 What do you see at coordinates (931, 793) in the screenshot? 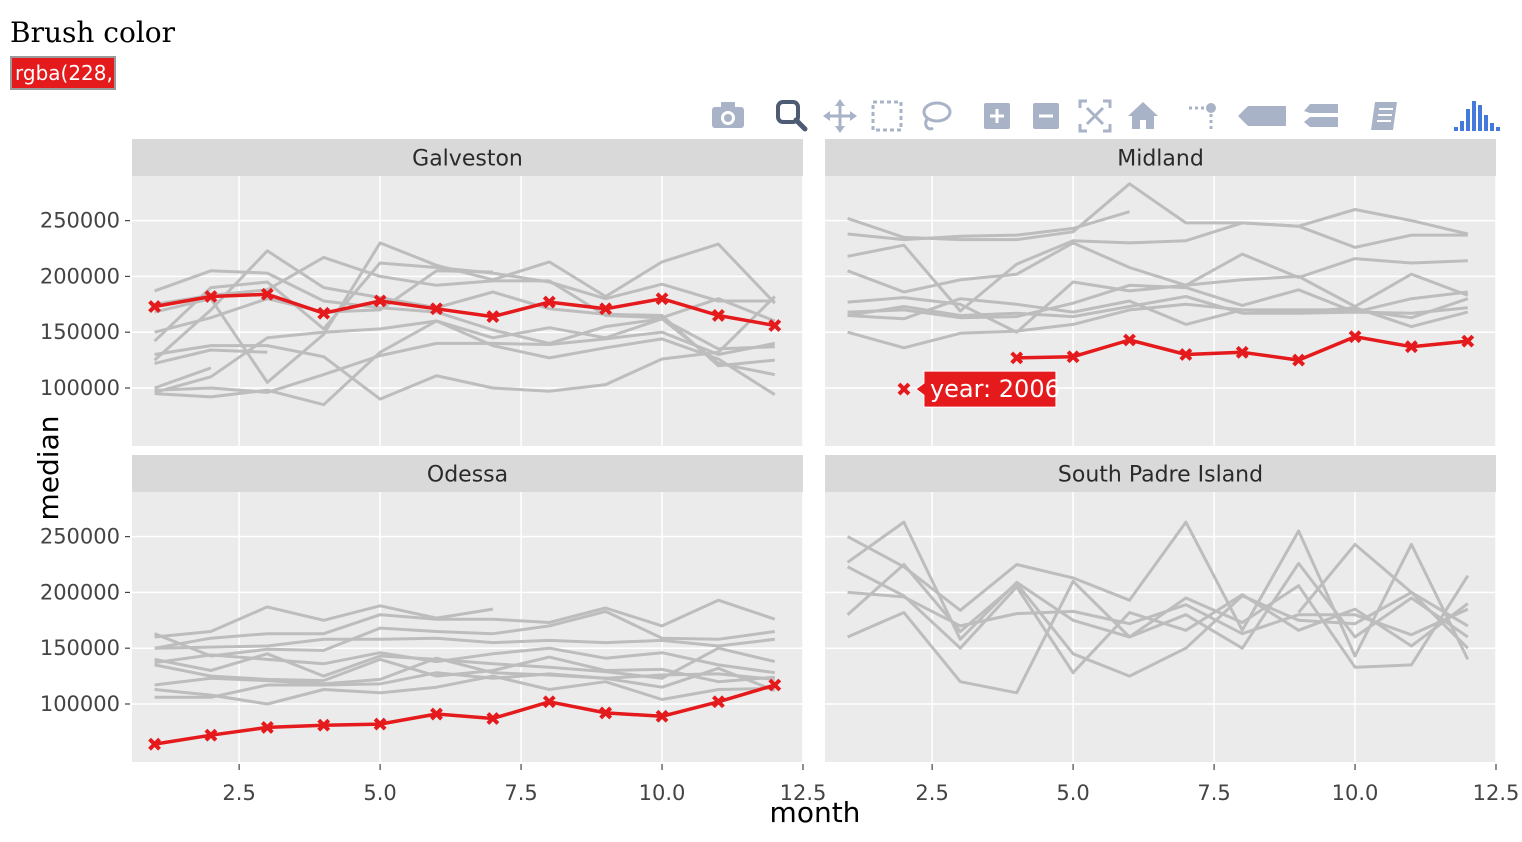
I see `x-tick-label: 2.5` at bounding box center [931, 793].